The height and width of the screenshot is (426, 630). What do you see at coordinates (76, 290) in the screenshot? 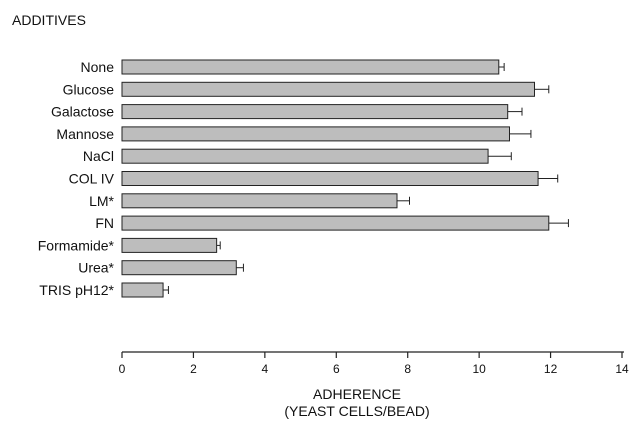
I see `category-label-tris-ph12: TRIS pH12*` at bounding box center [76, 290].